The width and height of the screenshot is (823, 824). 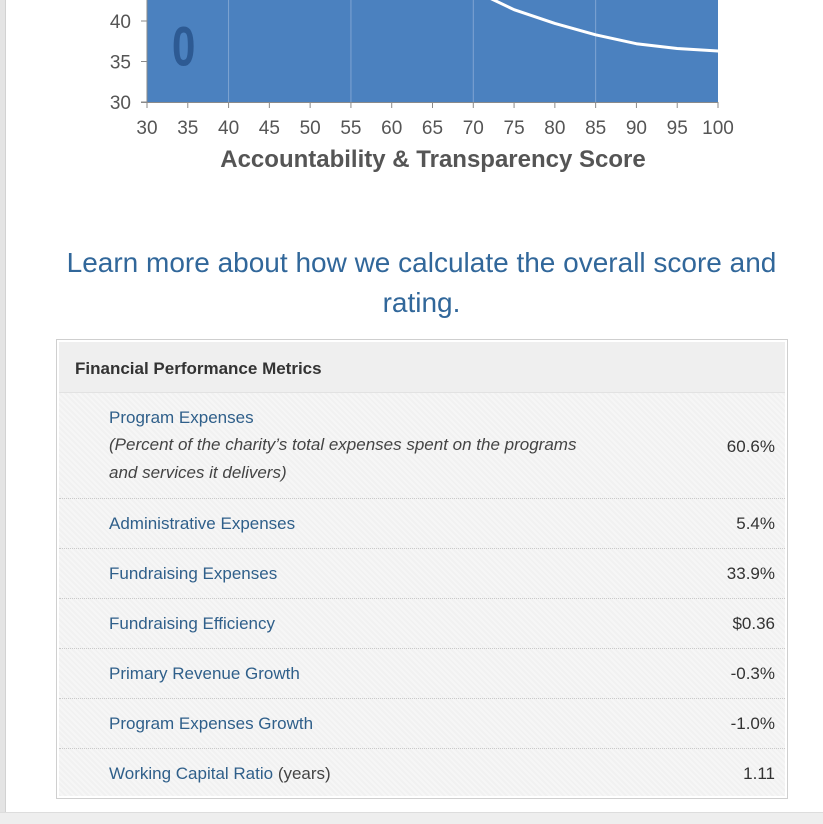 I want to click on page-left-border, so click(x=3, y=406).